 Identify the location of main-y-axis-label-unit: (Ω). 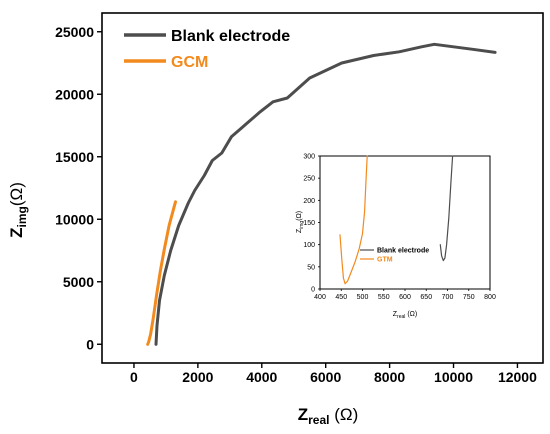
(16, 194).